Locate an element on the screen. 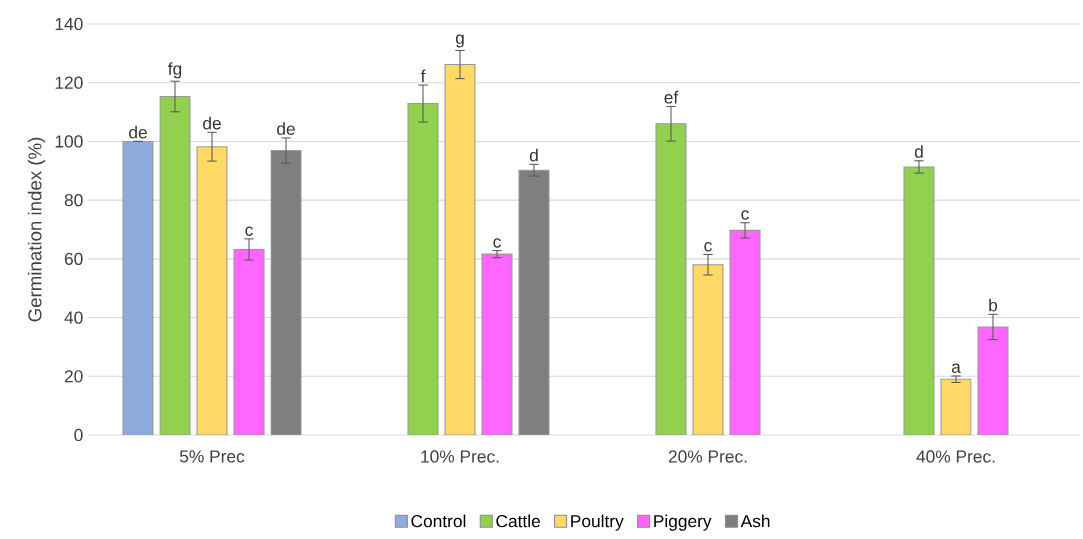  data-label: ef is located at coordinates (671, 97).